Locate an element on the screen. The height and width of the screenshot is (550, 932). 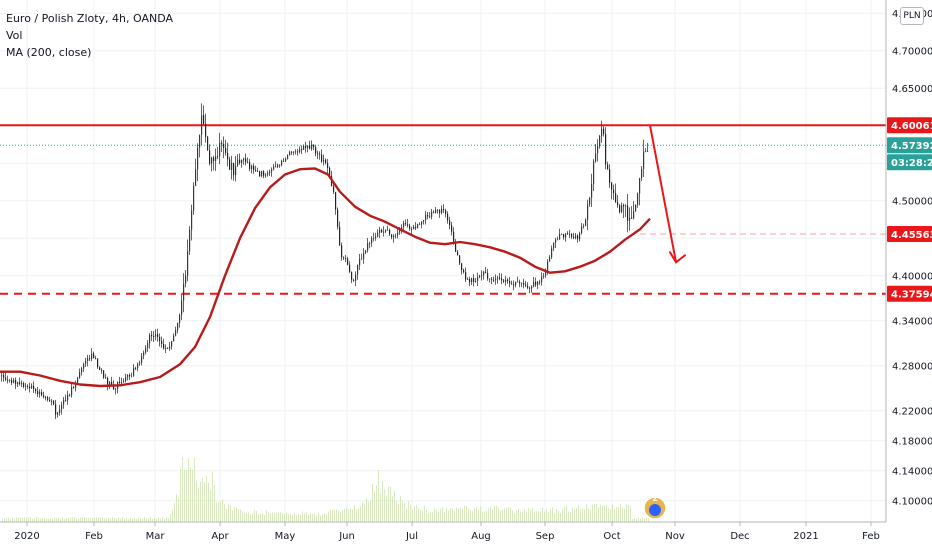
volume-legend: Vol is located at coordinates (14, 35).